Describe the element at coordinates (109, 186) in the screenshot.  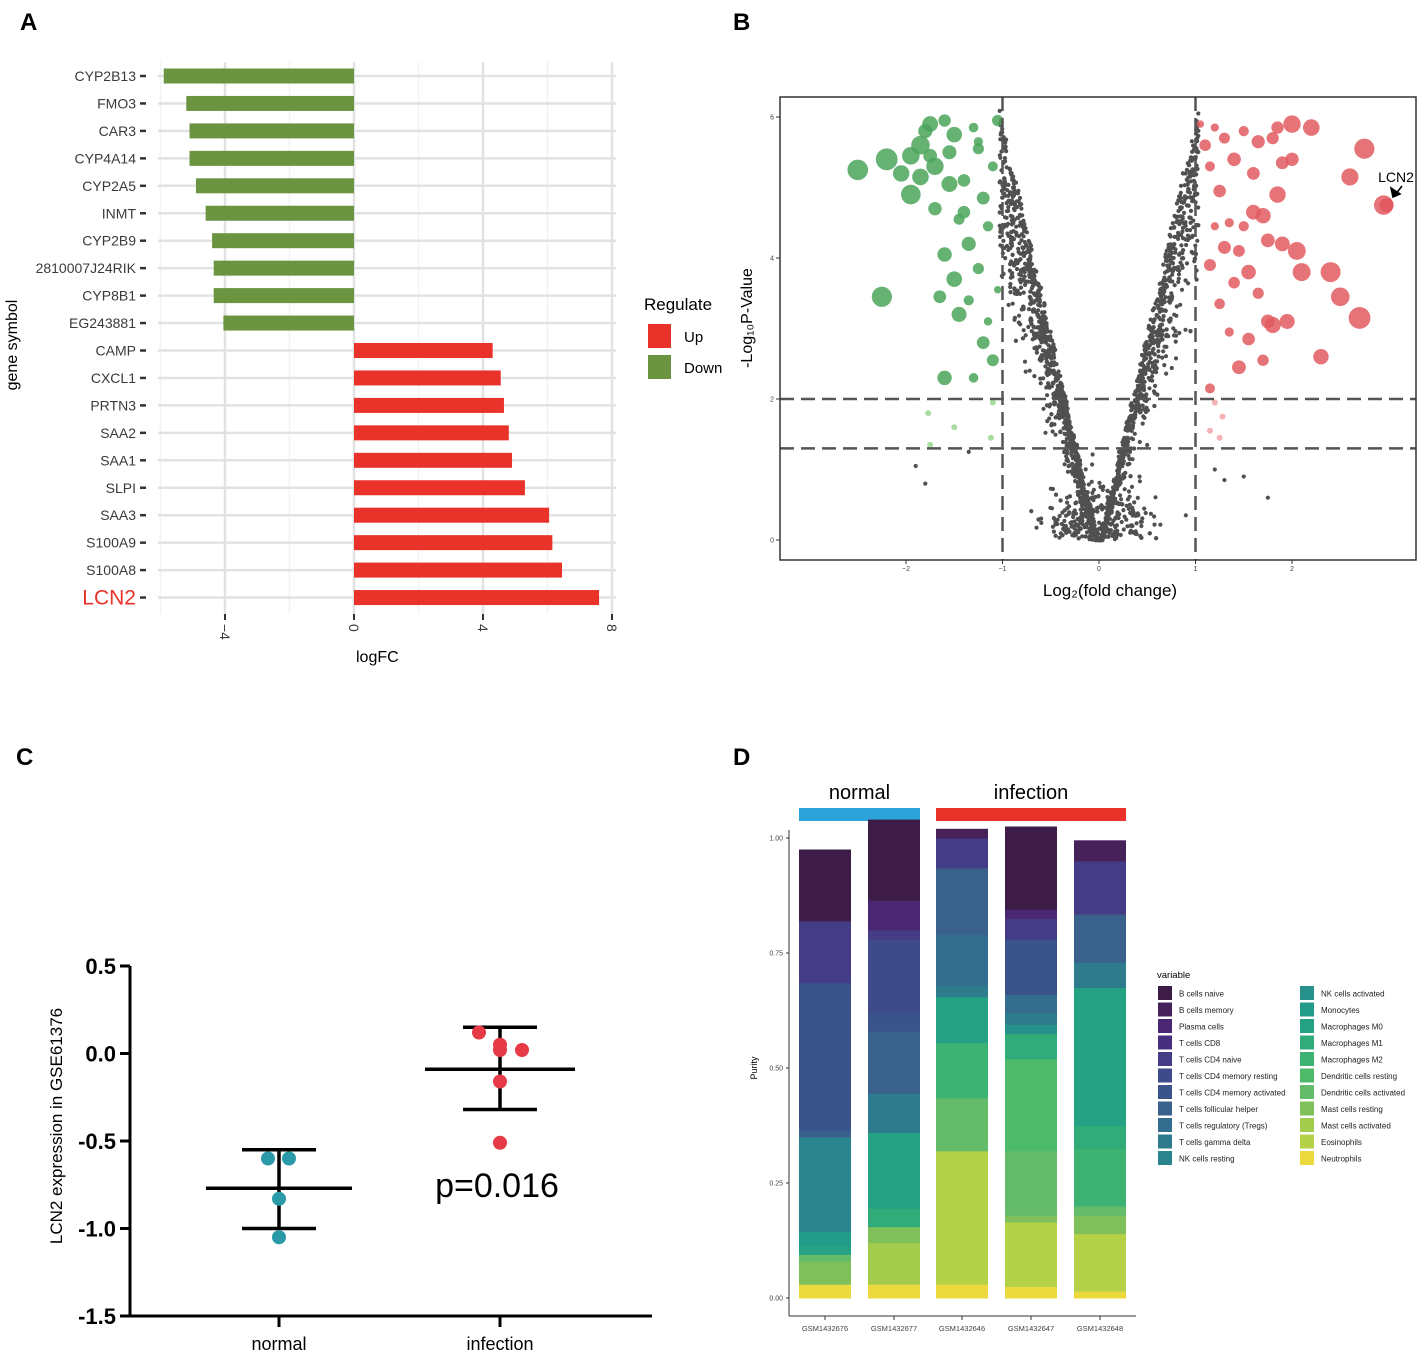
I see `panel-a-gene-label: CYP2A5` at that location.